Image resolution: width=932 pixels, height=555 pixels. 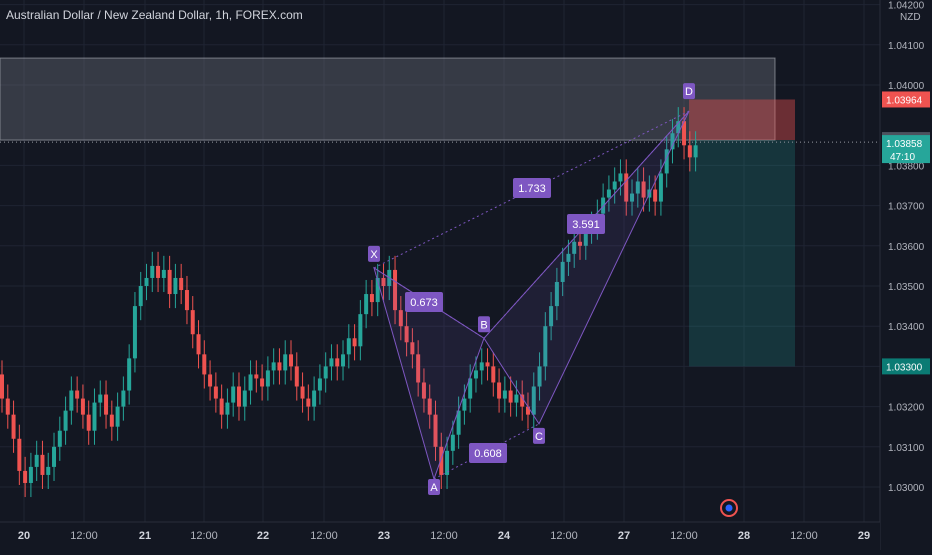 I want to click on stop-price-tag-bg, so click(x=906, y=99).